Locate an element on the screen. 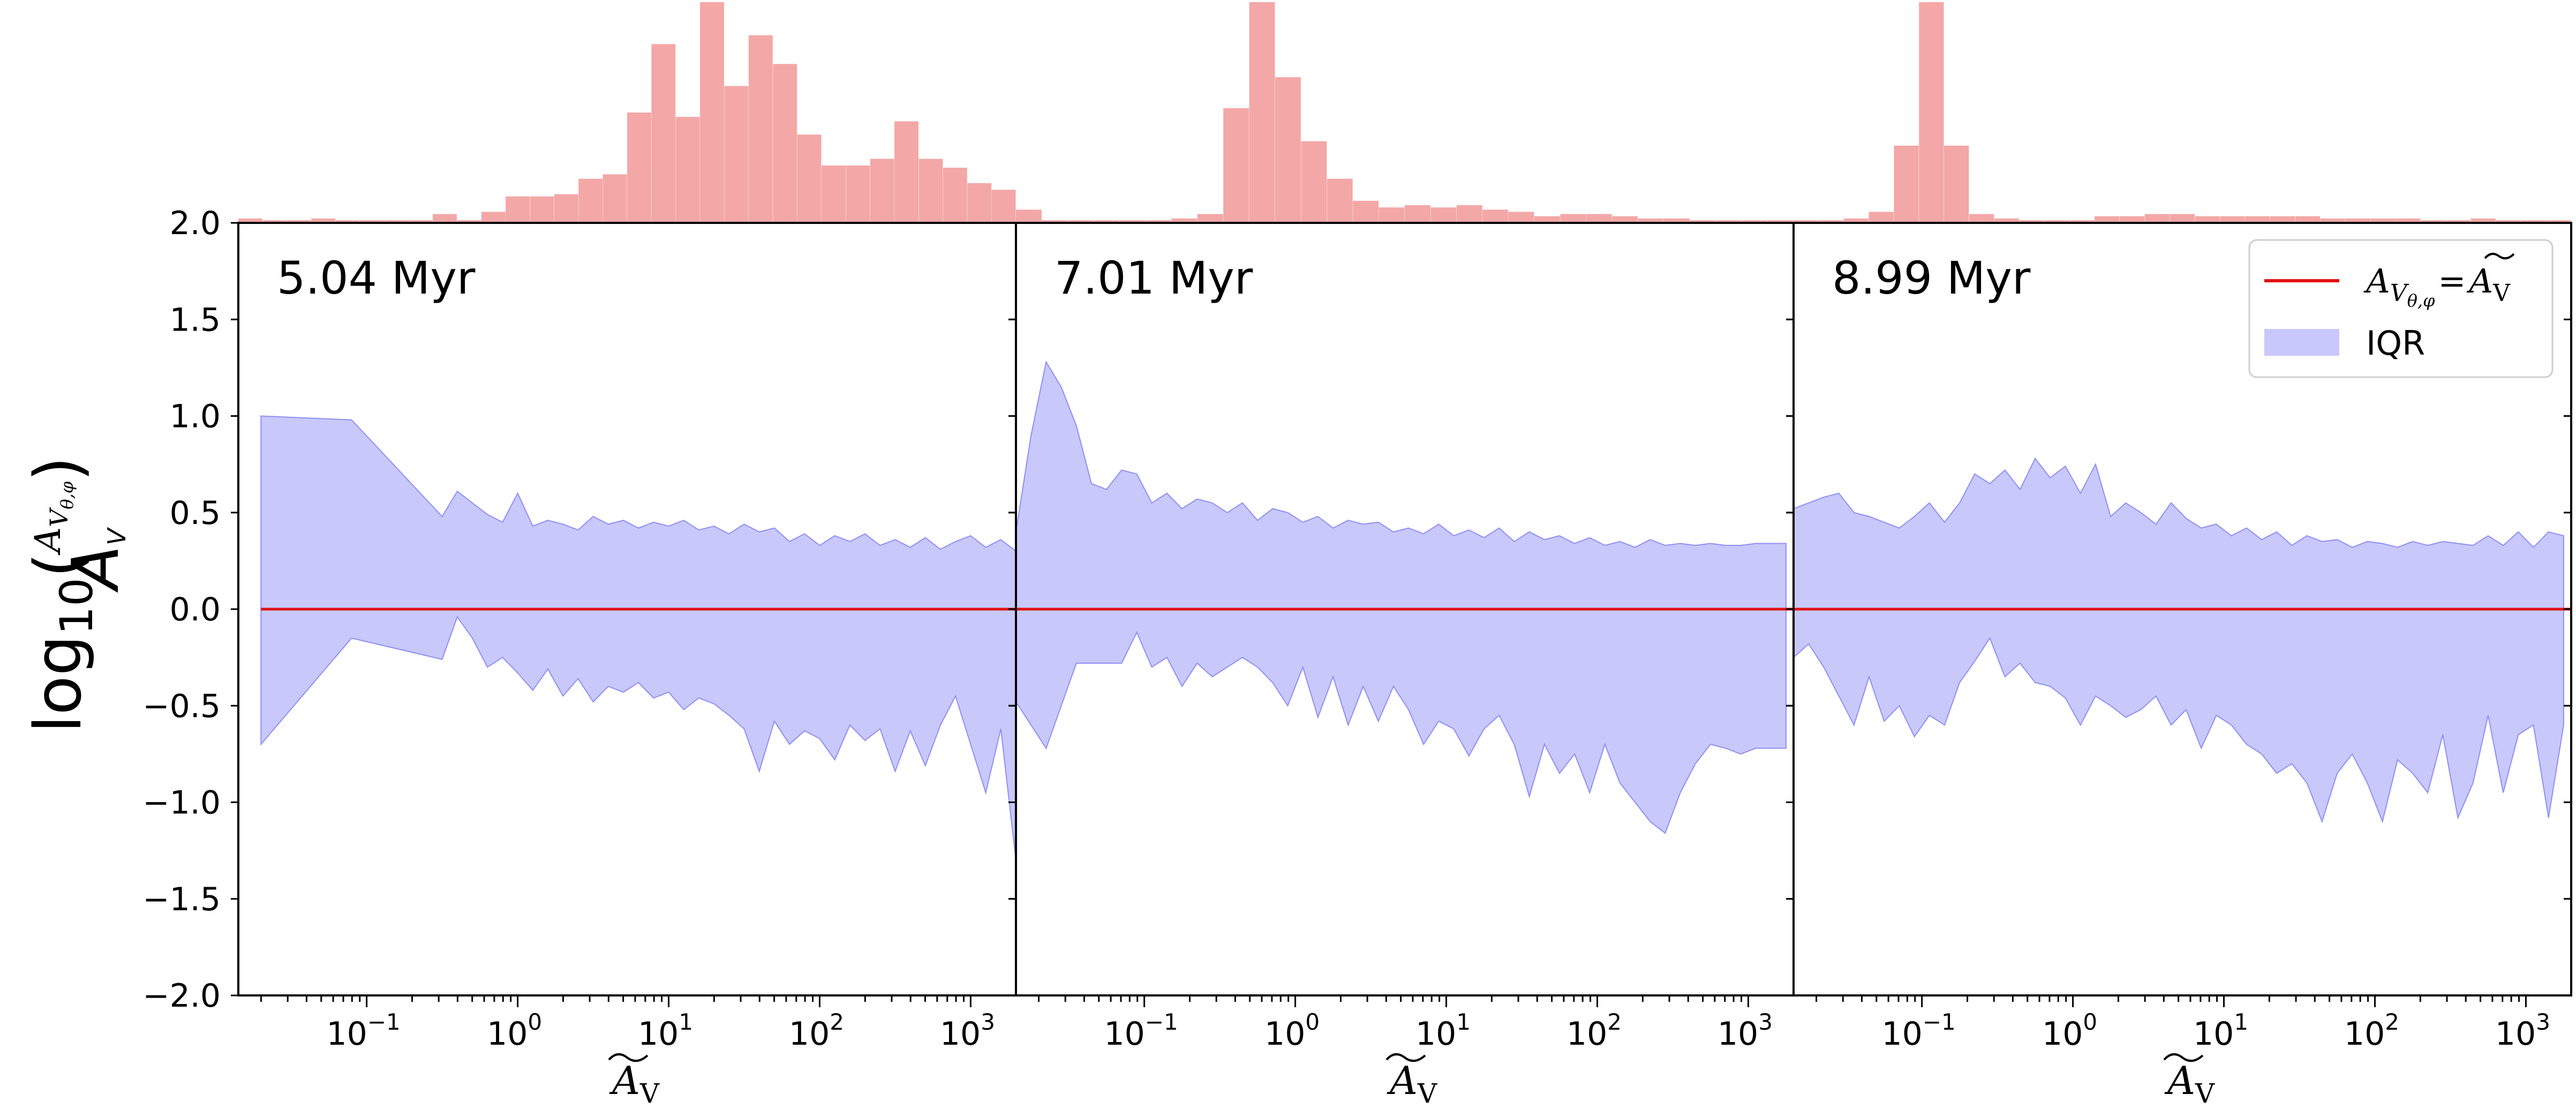  x-tick-exp: −1 is located at coordinates (1161, 1022).